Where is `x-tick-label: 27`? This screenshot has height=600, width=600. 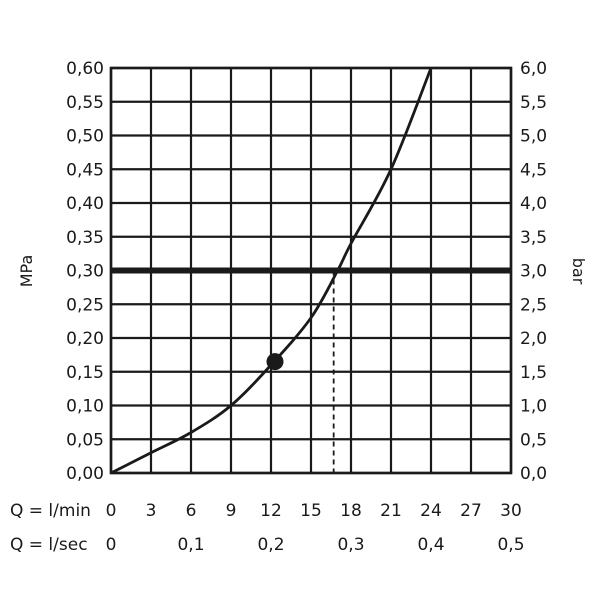
x-tick-label: 27 is located at coordinates (471, 511).